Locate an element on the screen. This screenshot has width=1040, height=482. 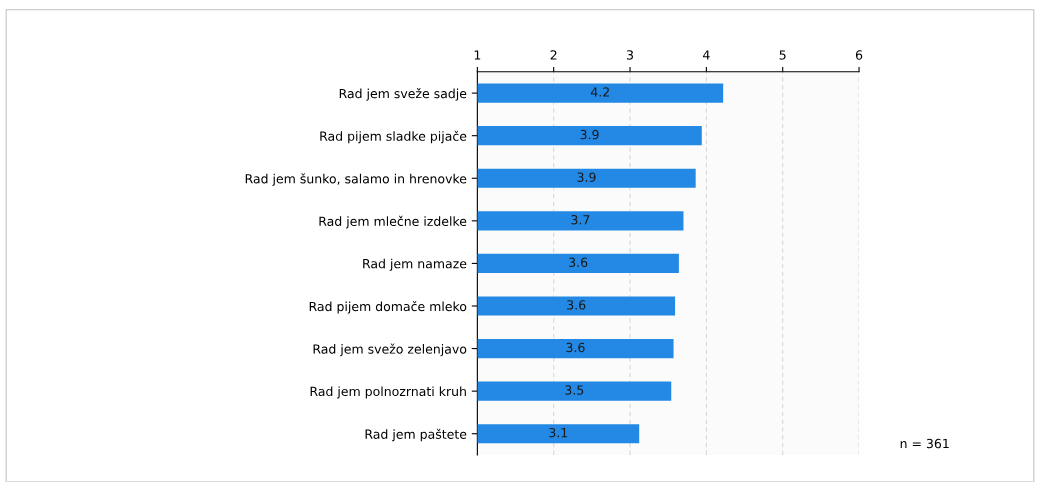
y-tick-label: Rad jem sveže sadje is located at coordinates (403, 94).